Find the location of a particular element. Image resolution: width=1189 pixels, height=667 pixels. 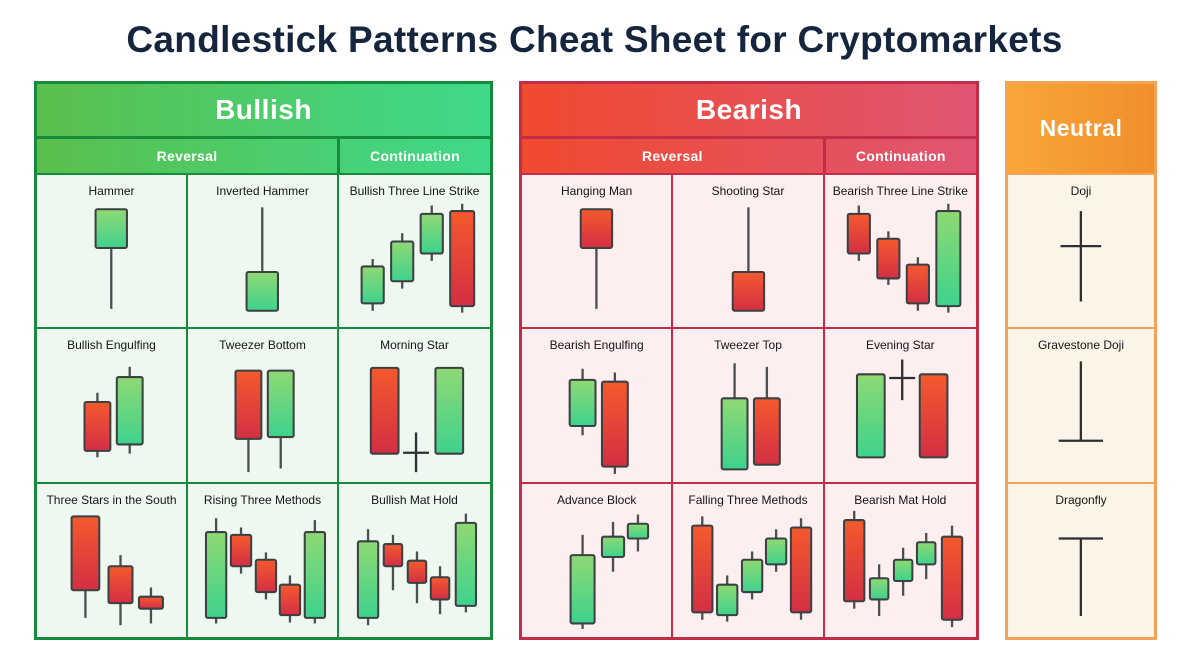

gravestone-doji-candlestick-drawing is located at coordinates (1081, 402).